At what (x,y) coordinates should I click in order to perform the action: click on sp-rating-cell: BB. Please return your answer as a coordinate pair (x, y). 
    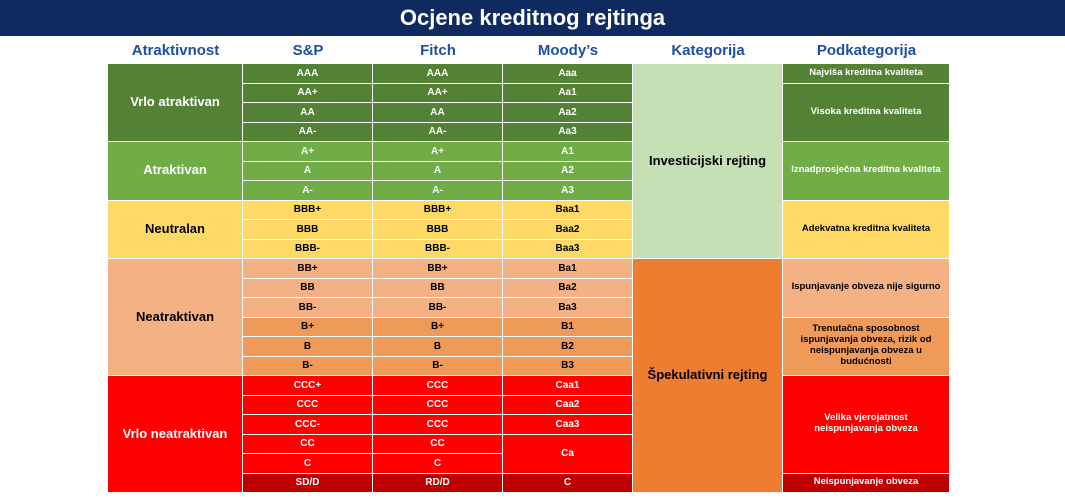
    Looking at the image, I should click on (308, 288).